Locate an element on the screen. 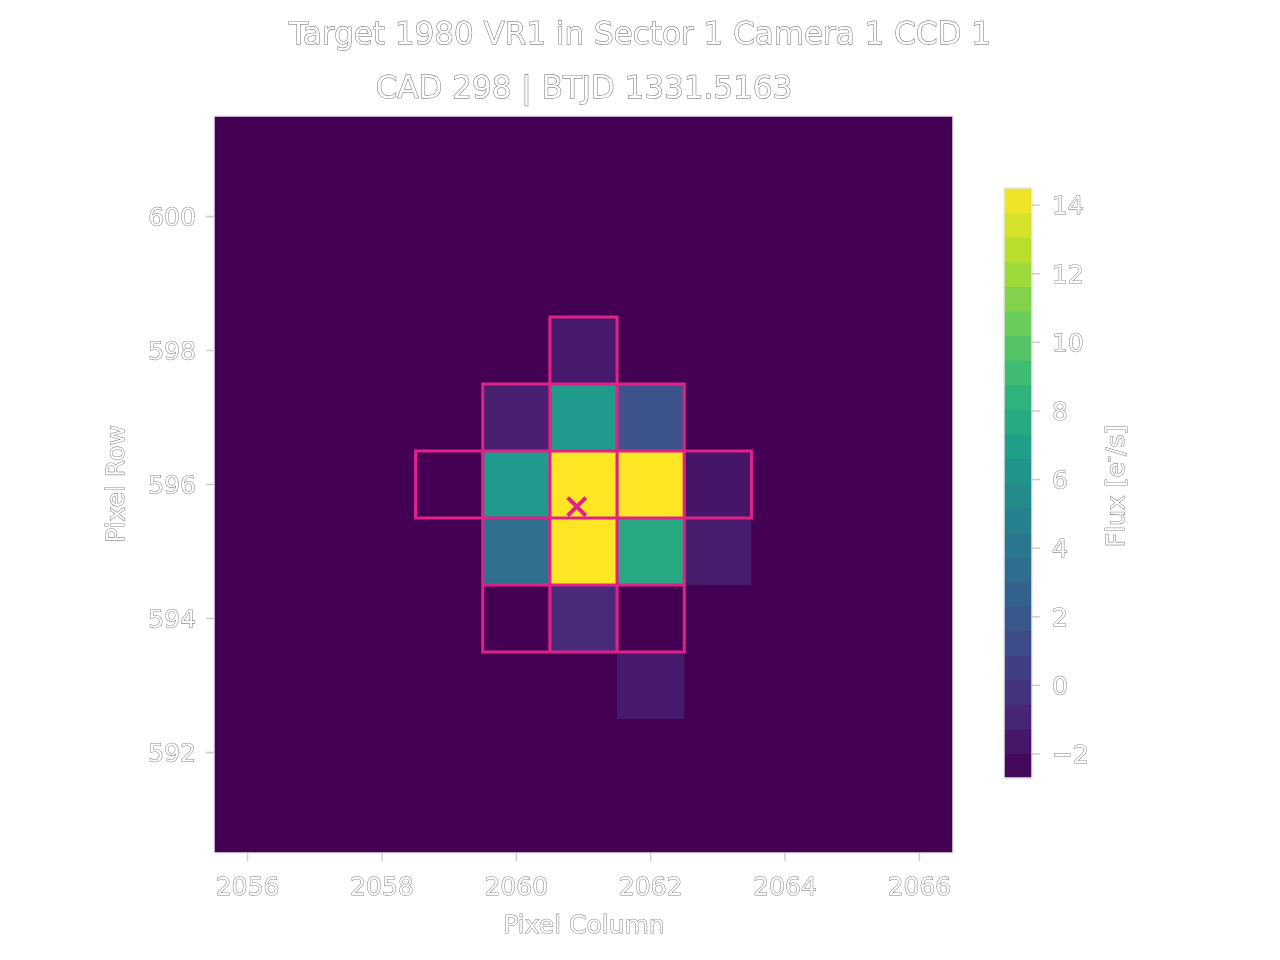 This screenshot has width=1280, height=960. x-axis: 2056 2058 2060 2062 2064 2066 is located at coordinates (583, 877).